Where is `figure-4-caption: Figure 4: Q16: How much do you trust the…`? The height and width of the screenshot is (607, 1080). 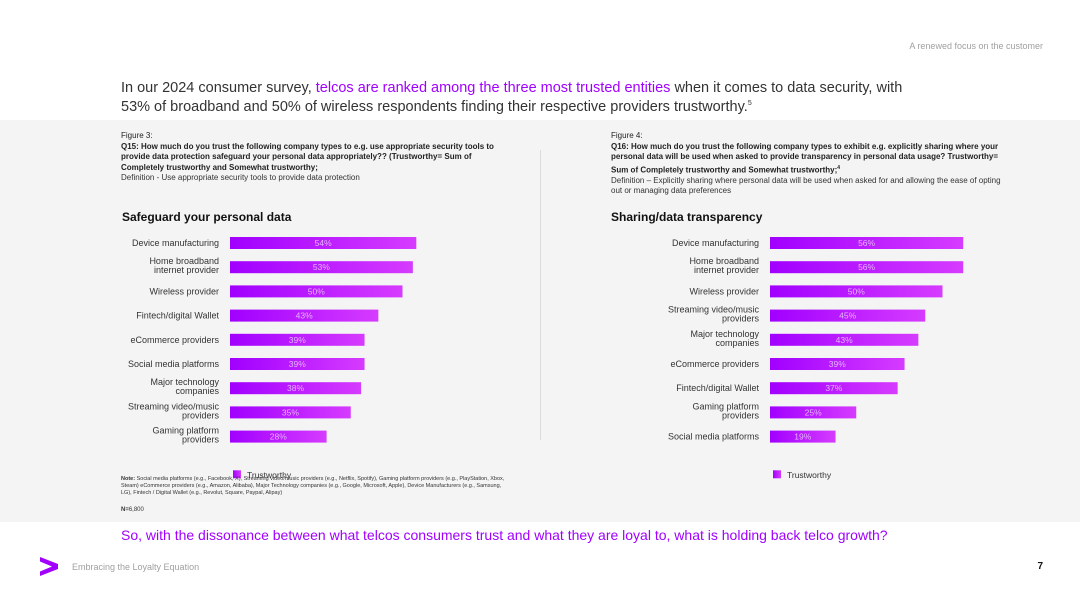 figure-4-caption: Figure 4: Q16: How much do you trust the… is located at coordinates (806, 164).